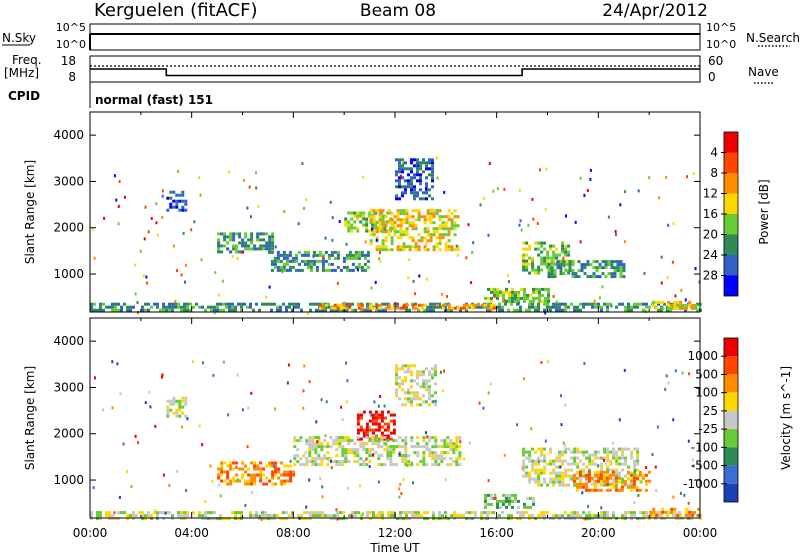 Image resolution: width=800 pixels, height=554 pixels. I want to click on power-ylabel: Slant Range [km], so click(30, 212).